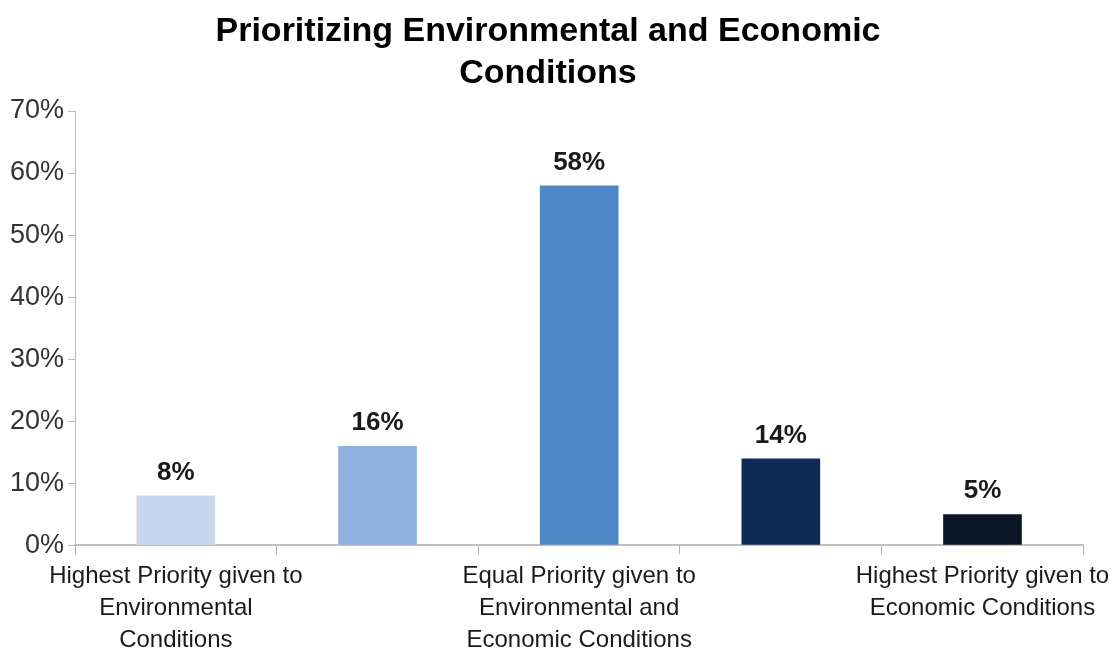 This screenshot has height=664, width=1118. What do you see at coordinates (45, 543) in the screenshot?
I see `y-tick-label: 0%` at bounding box center [45, 543].